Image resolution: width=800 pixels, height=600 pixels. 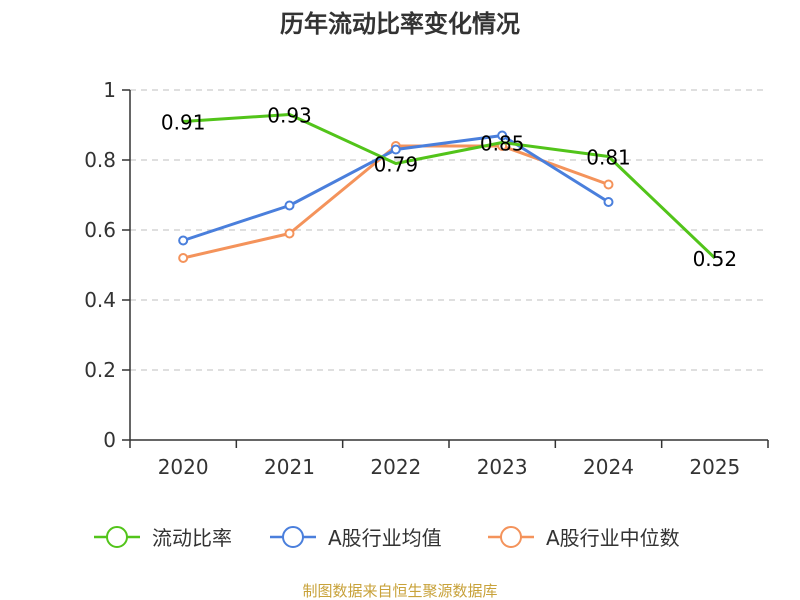 I want to click on y-tick-label: 0.4, so click(x=100, y=300).